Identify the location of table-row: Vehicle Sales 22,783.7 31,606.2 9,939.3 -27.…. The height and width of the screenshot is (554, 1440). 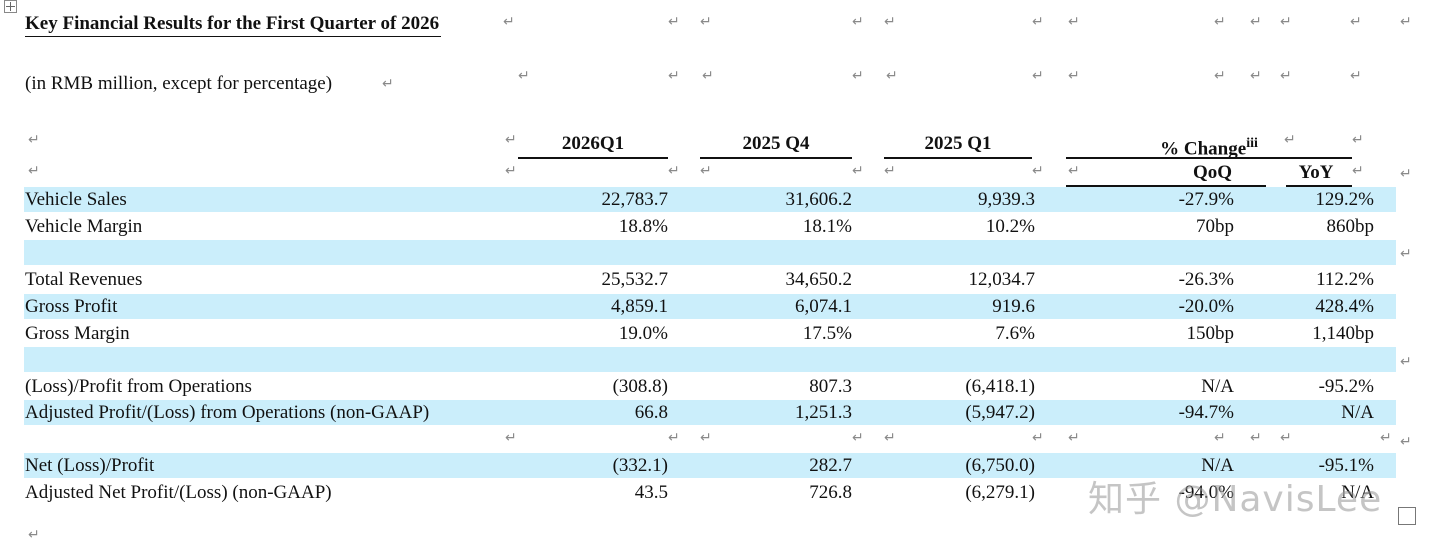
(720, 200).